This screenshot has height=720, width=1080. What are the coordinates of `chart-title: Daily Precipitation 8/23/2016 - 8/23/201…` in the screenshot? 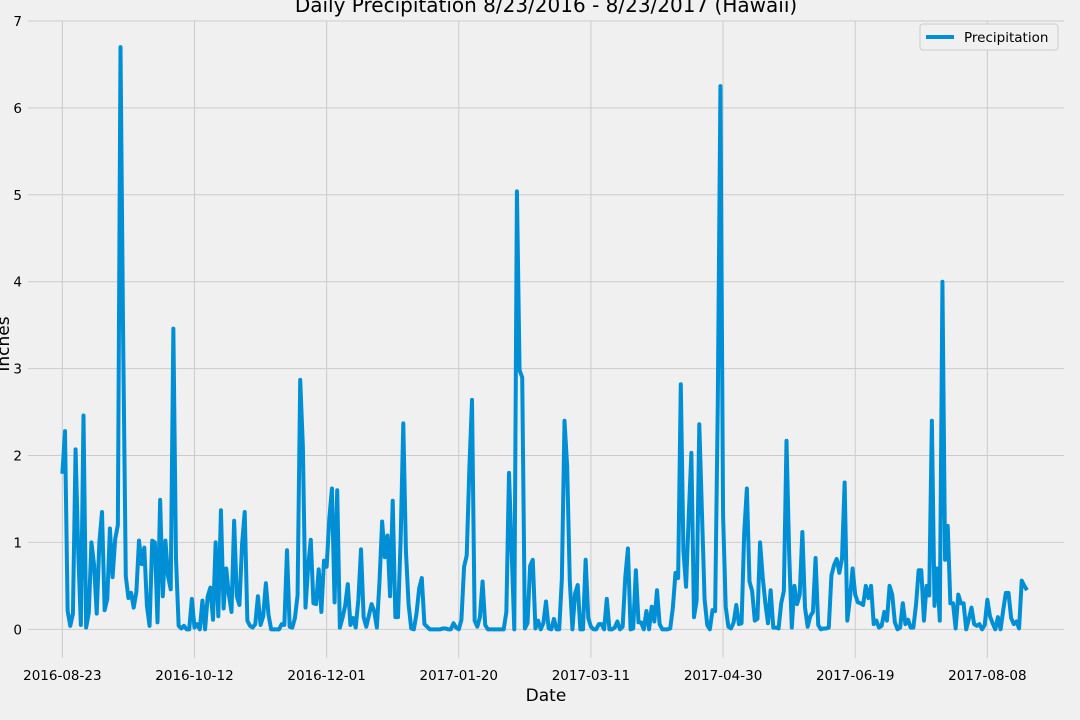 It's located at (546, 8).